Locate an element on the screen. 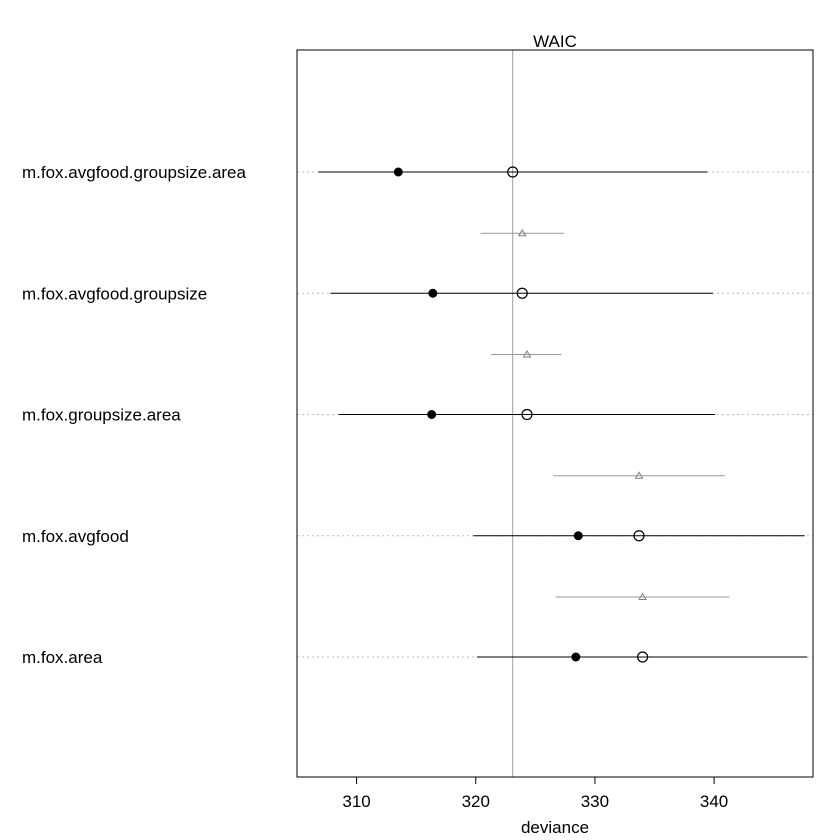  x-axis-label: deviance is located at coordinates (555, 827).